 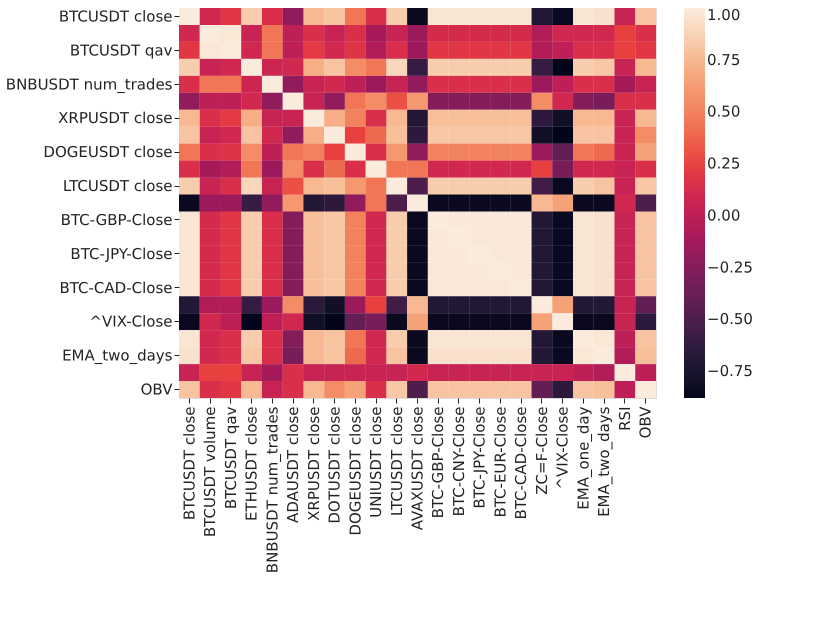 What do you see at coordinates (417, 468) in the screenshot?
I see `x-tick-label: AVAXUSDT close` at bounding box center [417, 468].